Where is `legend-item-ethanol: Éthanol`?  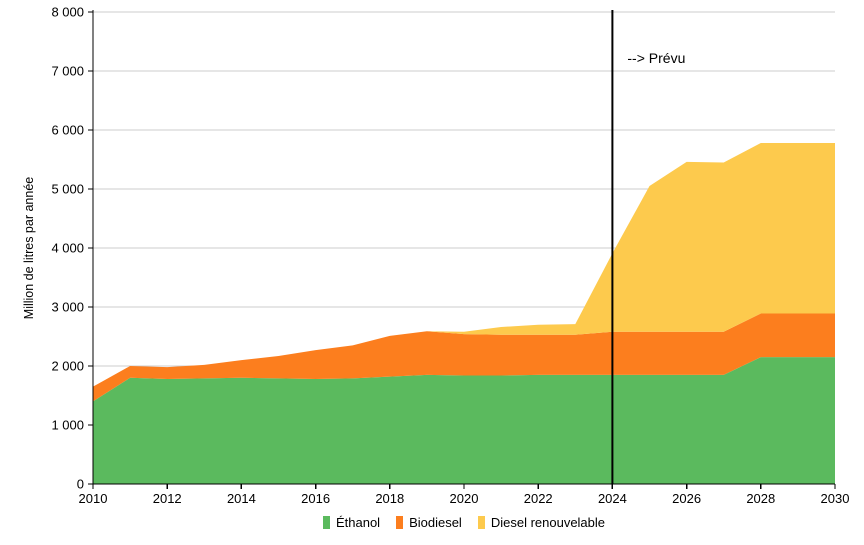
legend-item-ethanol: Éthanol is located at coordinates (351, 522).